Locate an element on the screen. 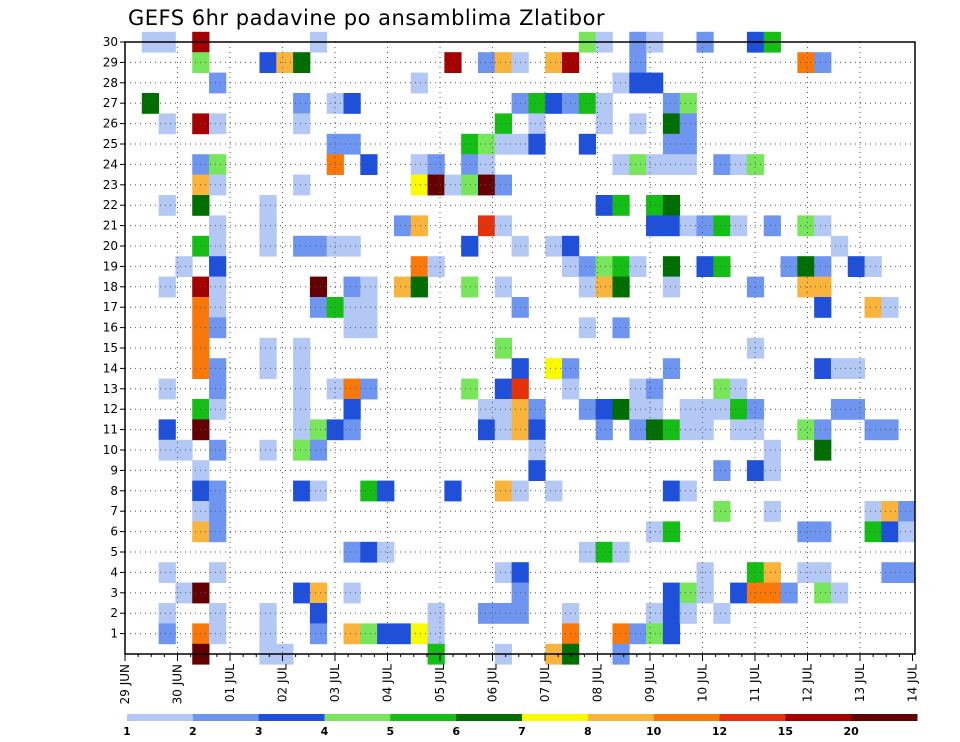 Image resolution: width=960 pixels, height=742 pixels. y-tick-label: 17 is located at coordinates (110, 307).